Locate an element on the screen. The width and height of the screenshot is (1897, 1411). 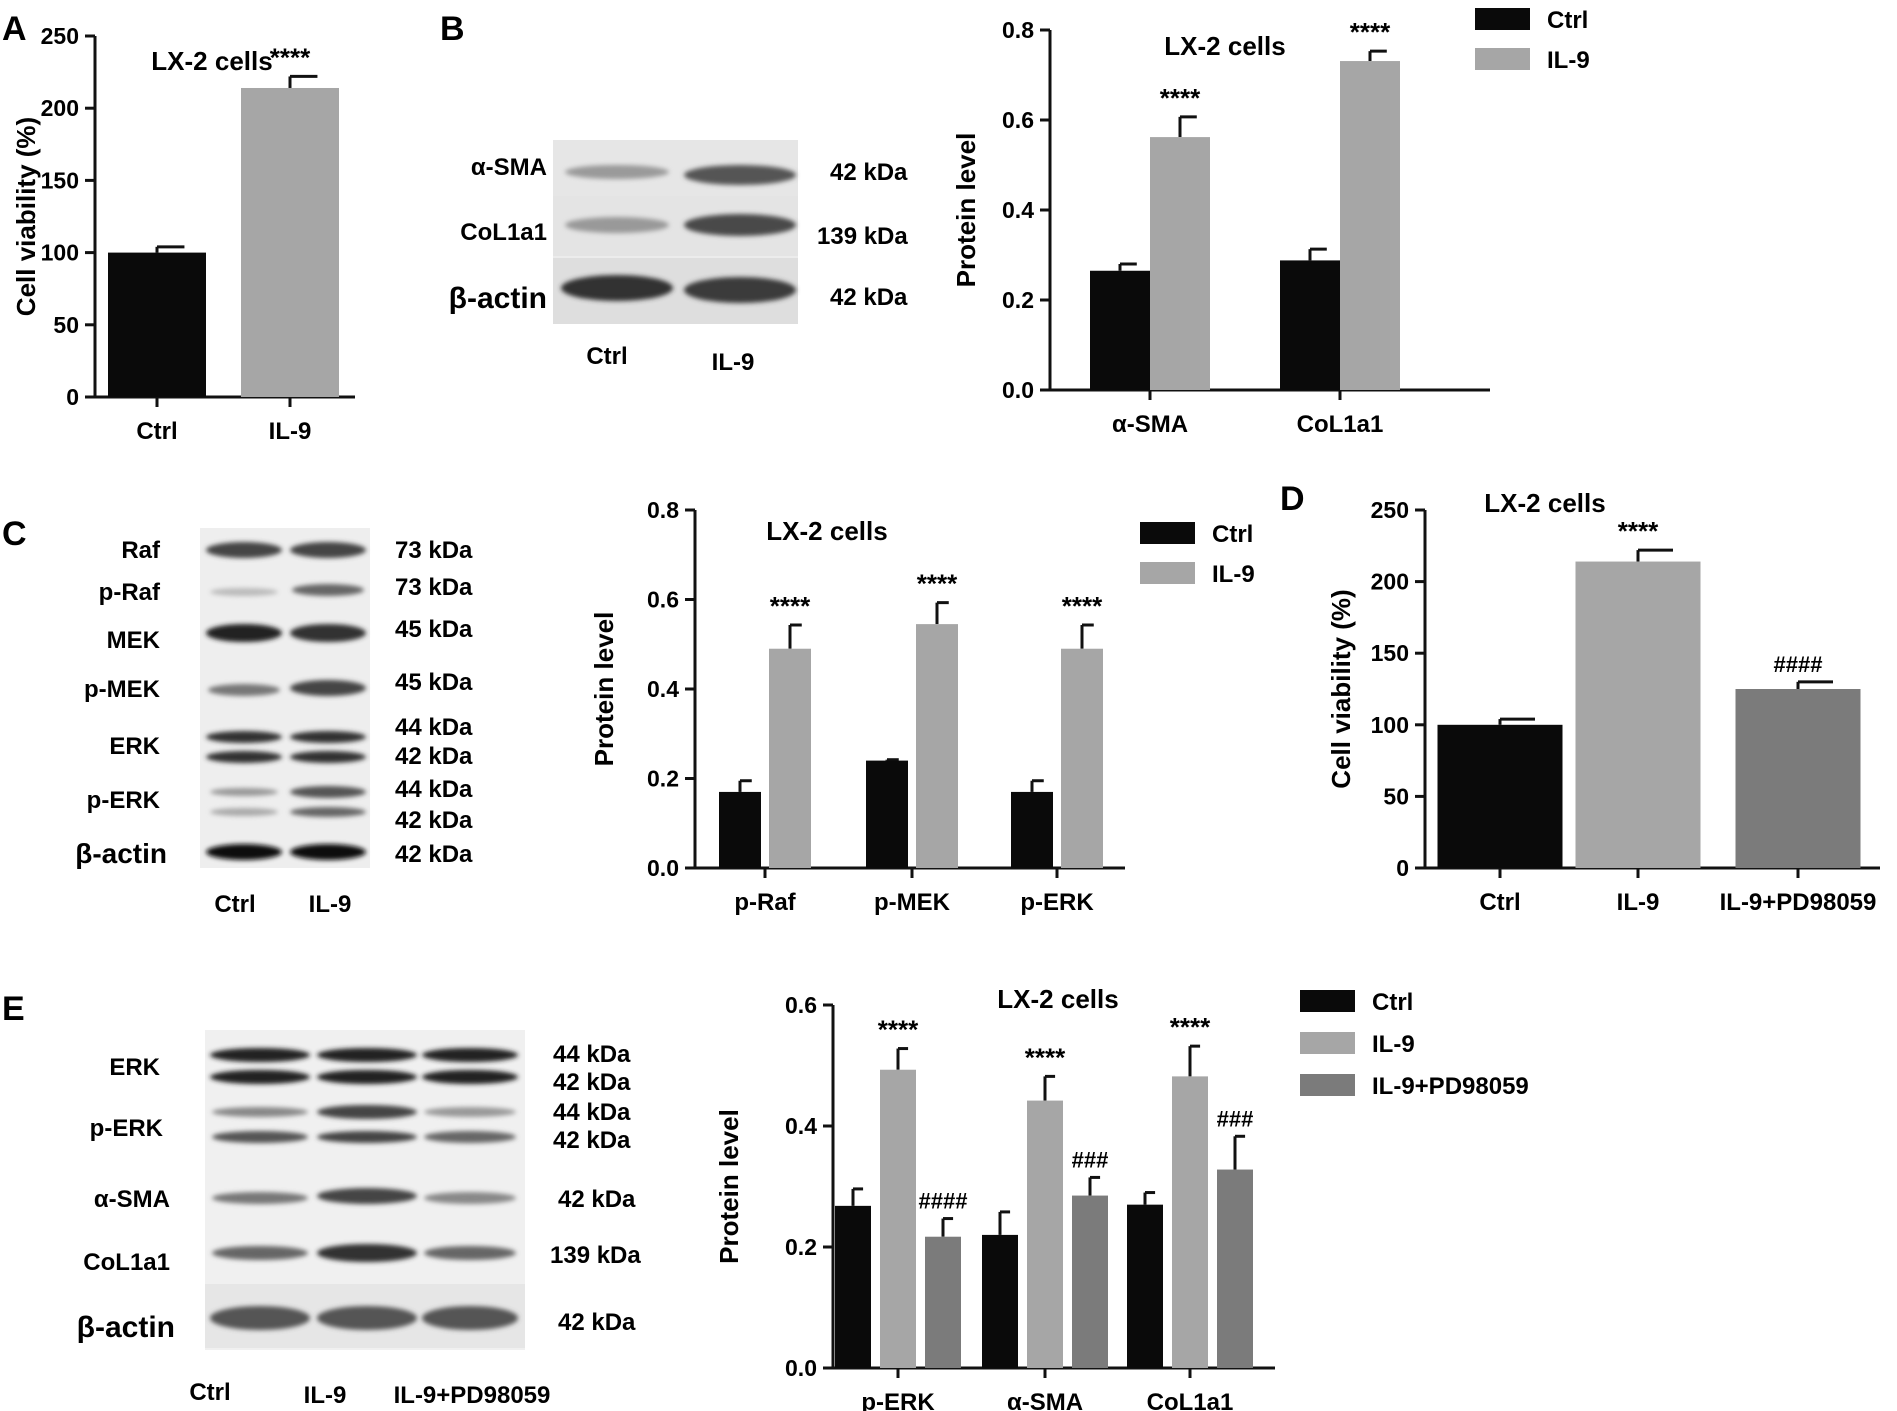
y-tick-label: 0 is located at coordinates (1402, 868).